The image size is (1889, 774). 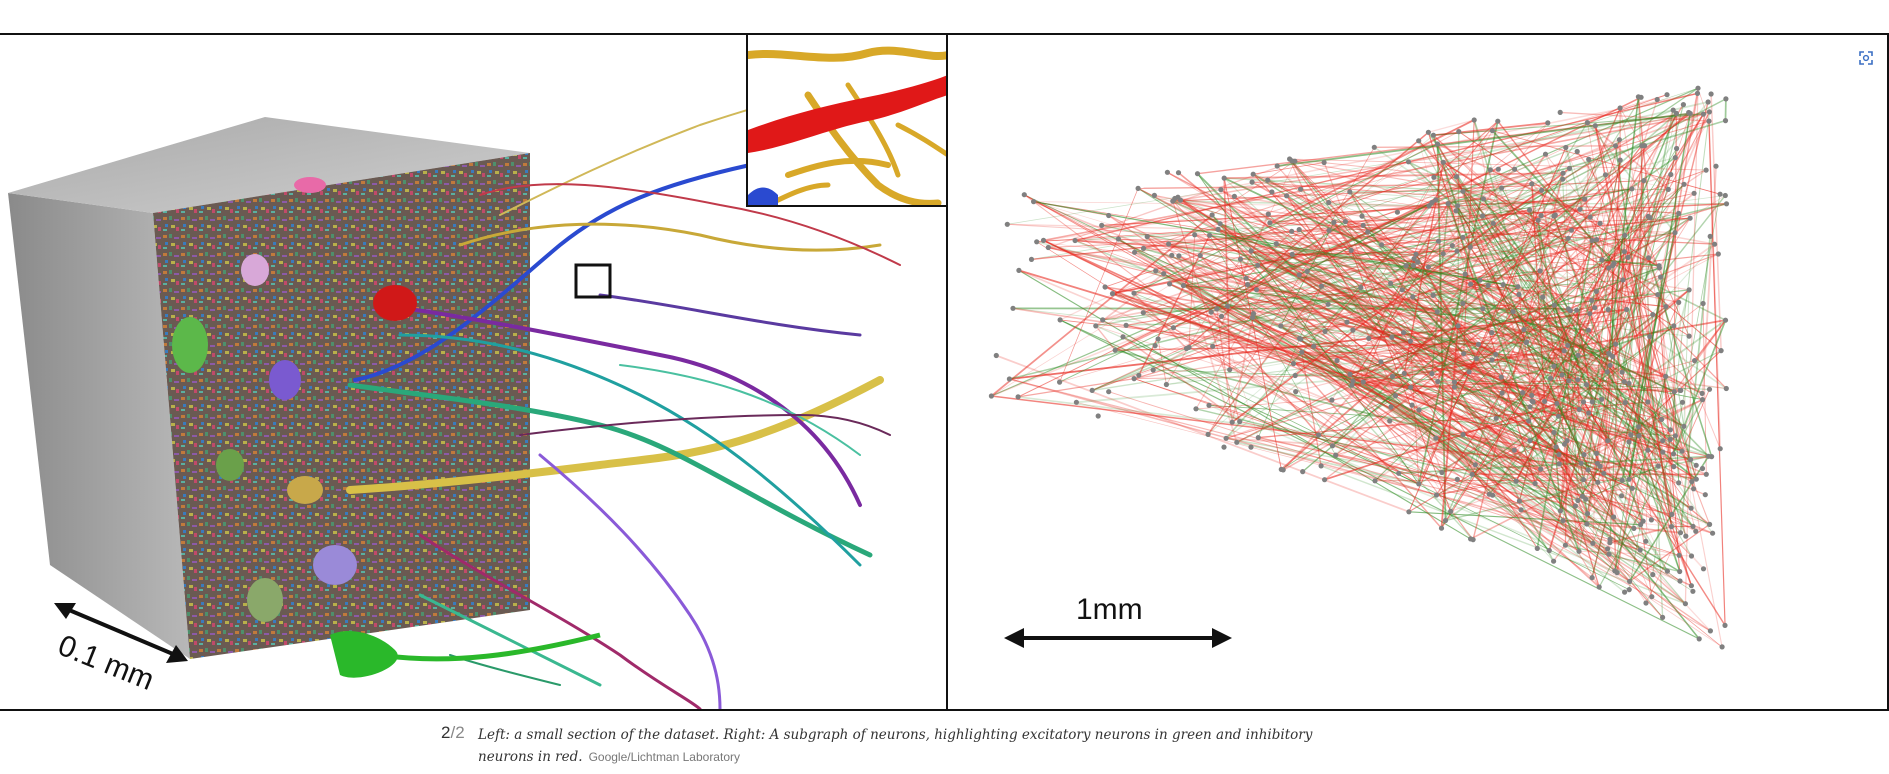 What do you see at coordinates (1866, 58) in the screenshot?
I see `expand-image-button` at bounding box center [1866, 58].